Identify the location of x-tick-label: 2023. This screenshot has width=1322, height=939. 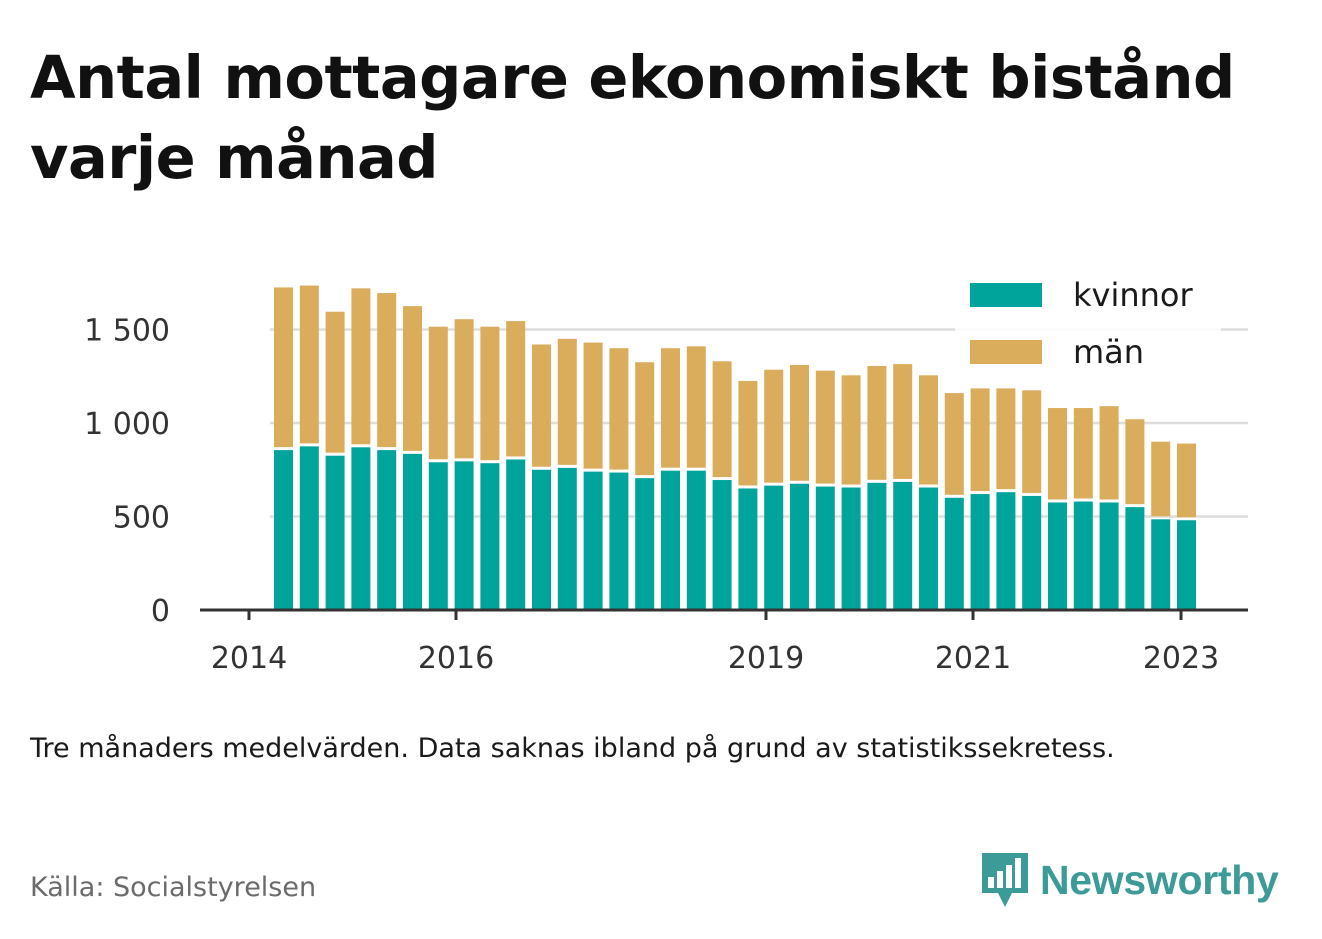
(1181, 658).